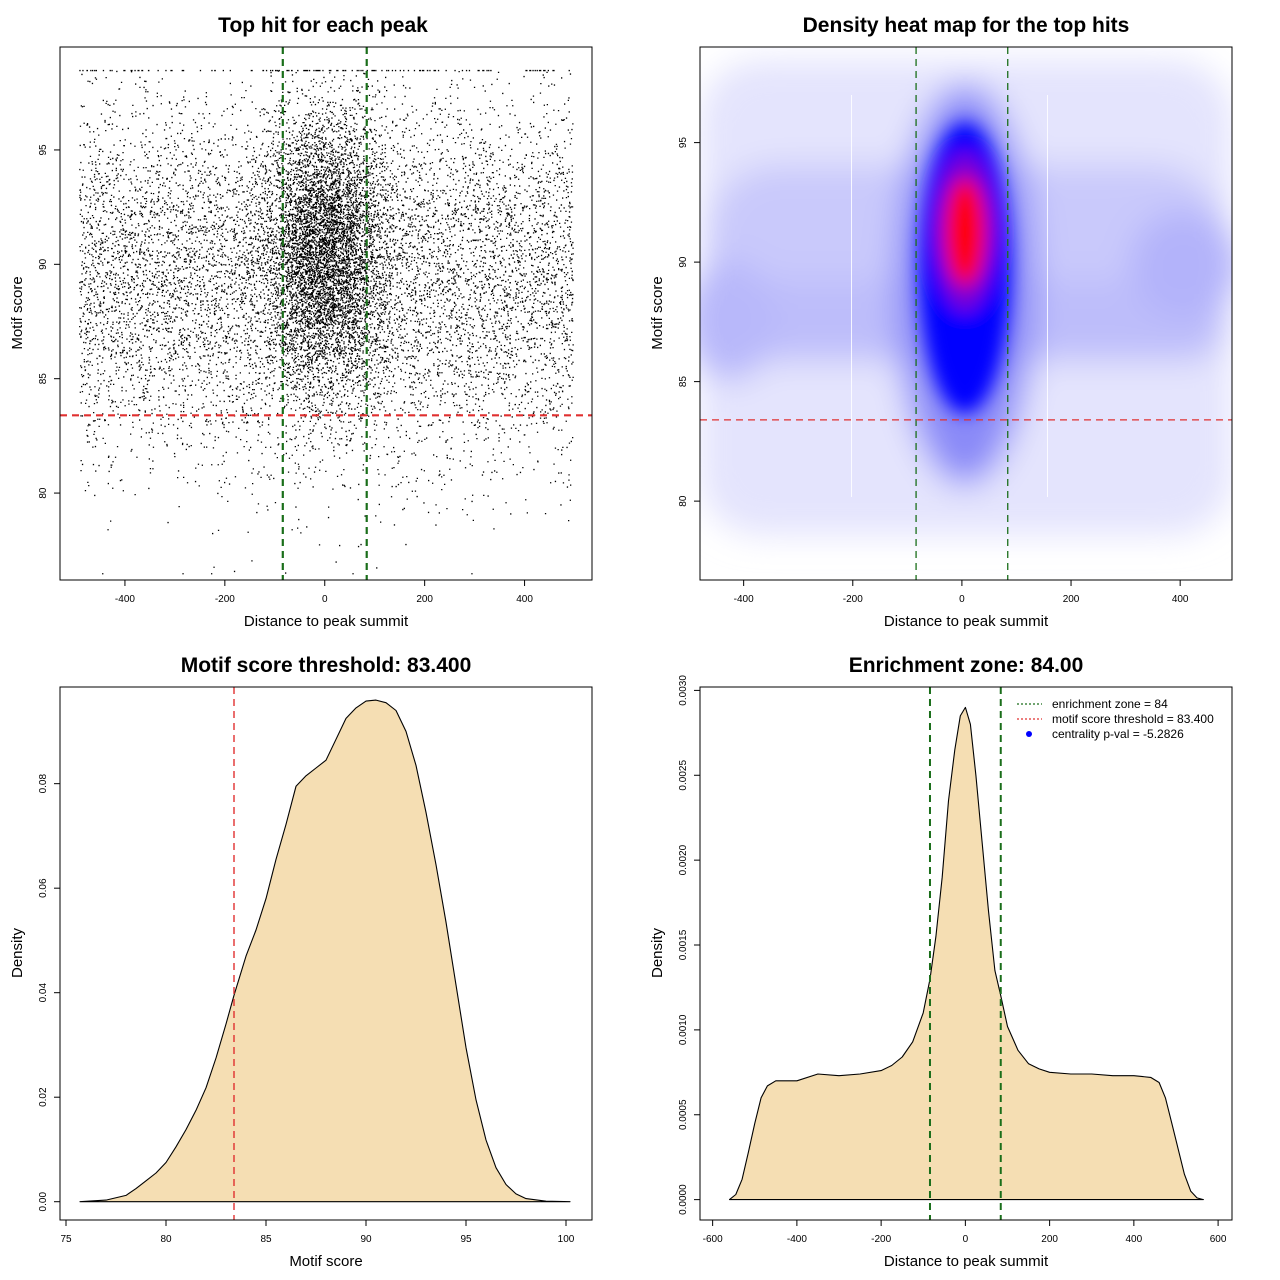 The height and width of the screenshot is (1280, 1280). I want to click on enrichment-title: Enrichment zone: 84.00, so click(966, 665).